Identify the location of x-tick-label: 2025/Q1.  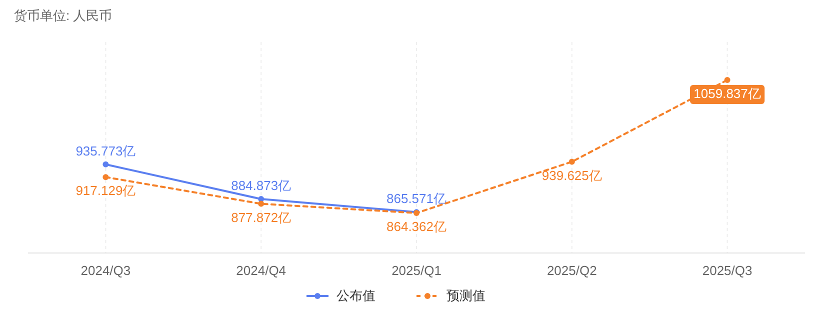
(417, 270).